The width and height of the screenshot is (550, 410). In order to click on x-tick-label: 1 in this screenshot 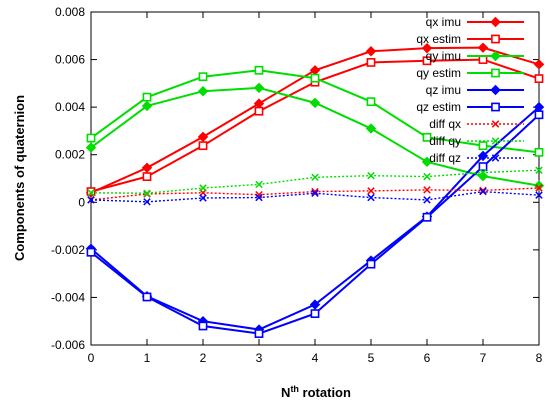, I will do `click(147, 358)`.